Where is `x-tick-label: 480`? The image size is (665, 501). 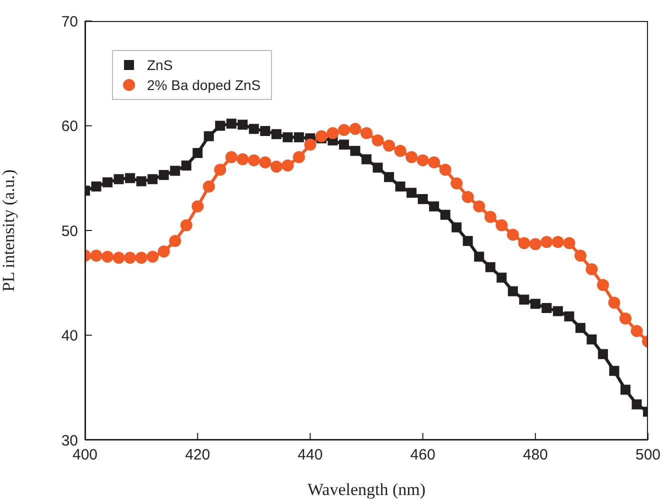
x-tick-label: 480 is located at coordinates (535, 455).